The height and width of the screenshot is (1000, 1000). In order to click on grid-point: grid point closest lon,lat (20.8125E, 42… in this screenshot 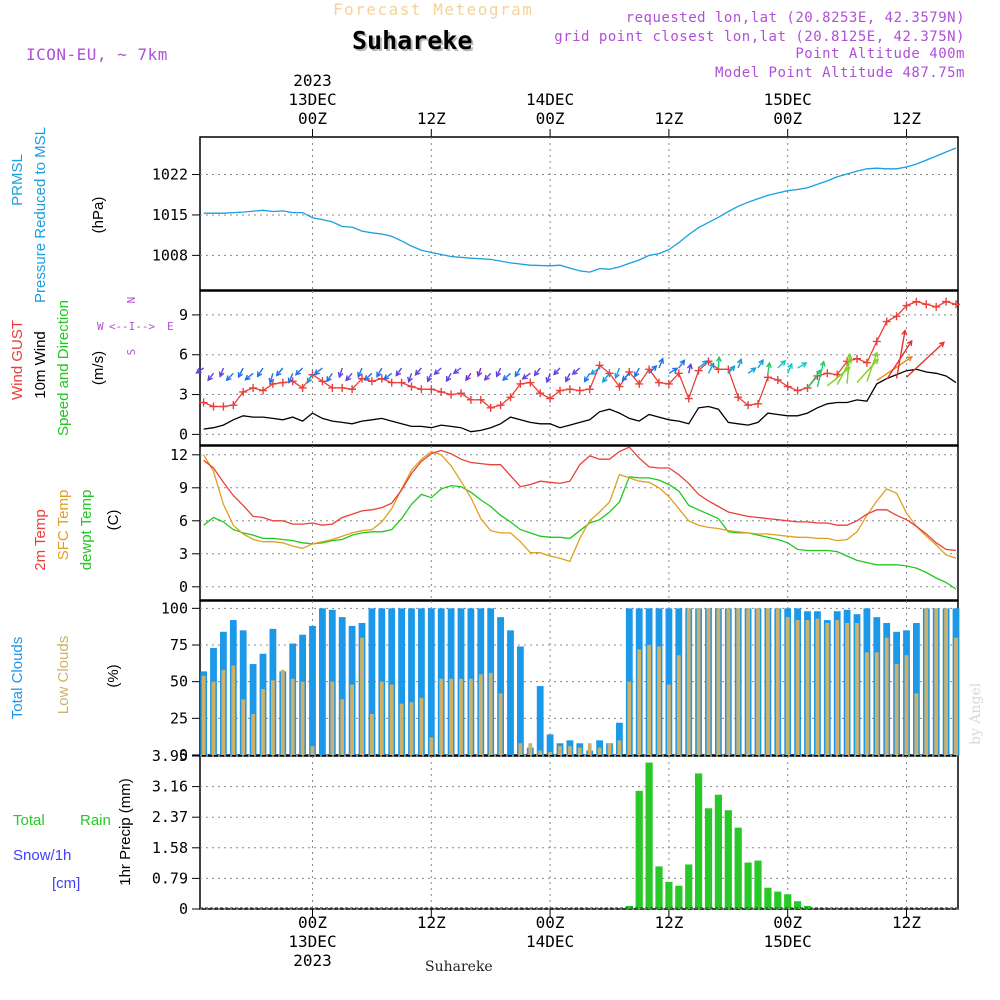, I will do `click(759, 37)`.